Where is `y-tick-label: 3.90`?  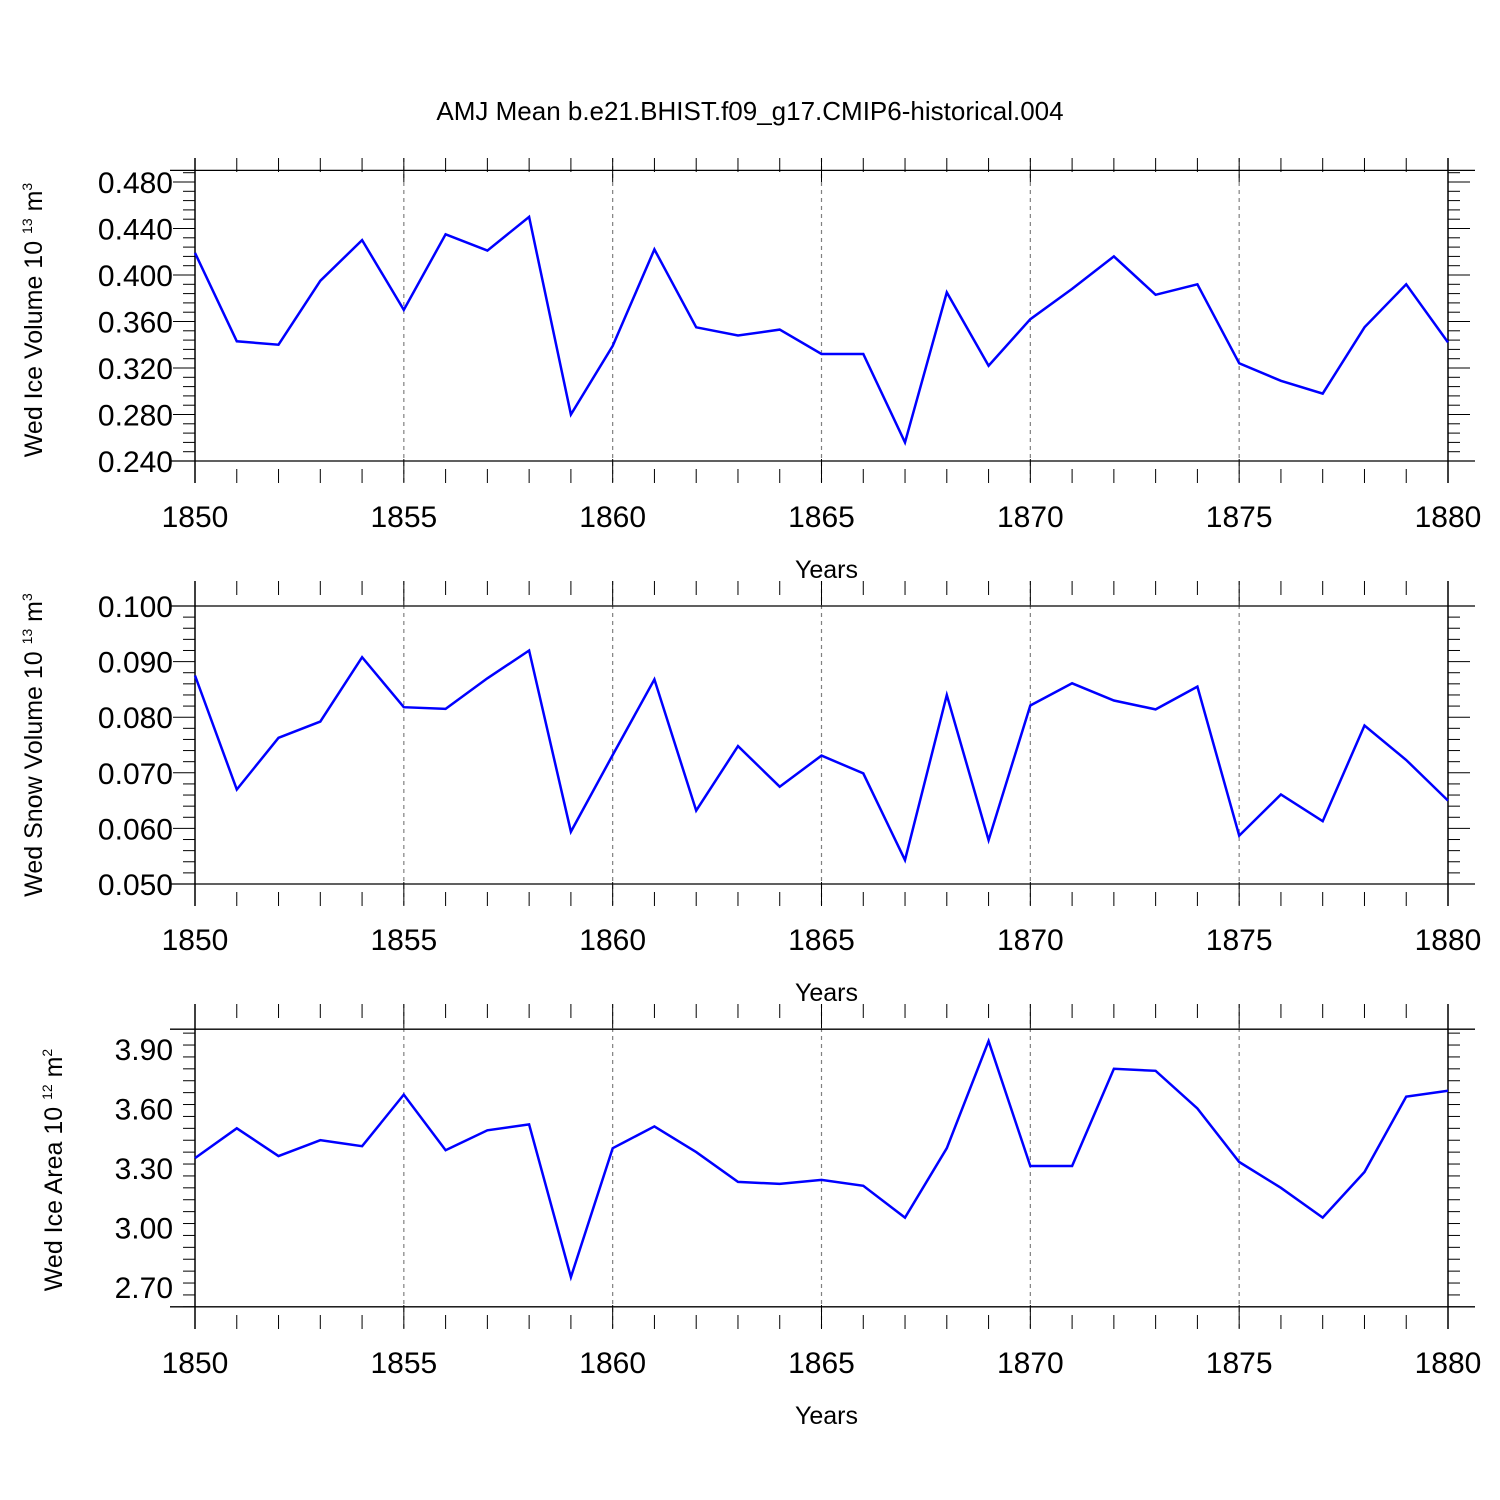 y-tick-label: 3.90 is located at coordinates (144, 1050).